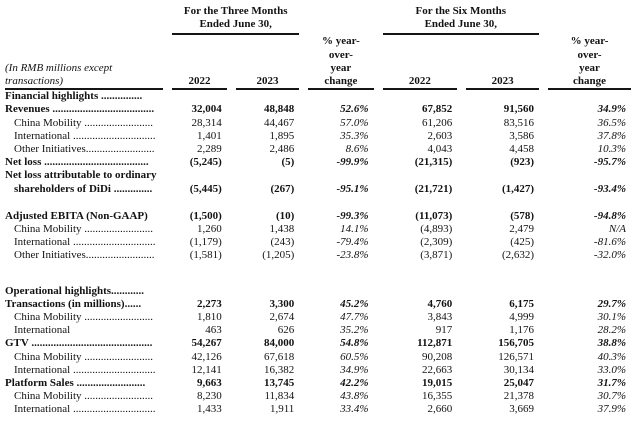  I want to click on amount-value: 2,603, so click(440, 135).